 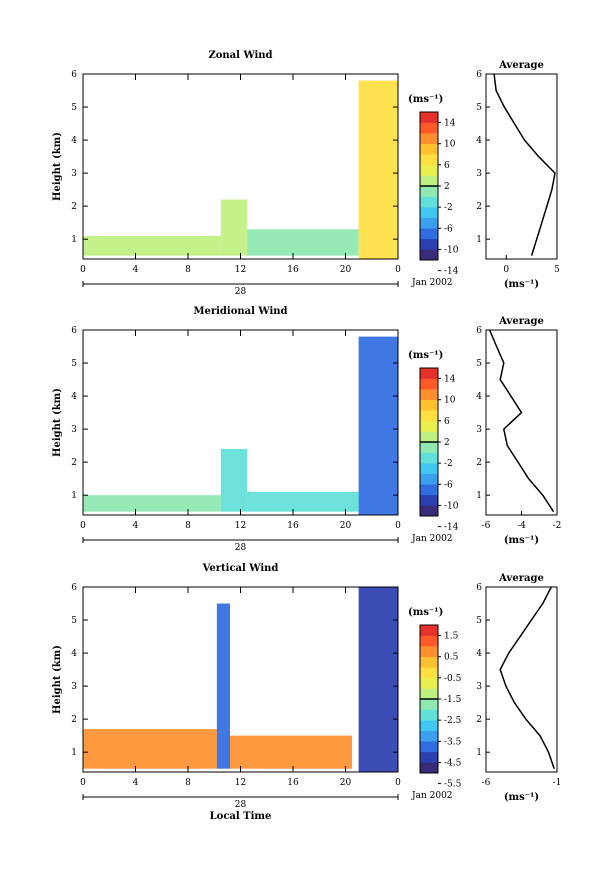 What do you see at coordinates (521, 526) in the screenshot?
I see `average-x-tick-label: -4` at bounding box center [521, 526].